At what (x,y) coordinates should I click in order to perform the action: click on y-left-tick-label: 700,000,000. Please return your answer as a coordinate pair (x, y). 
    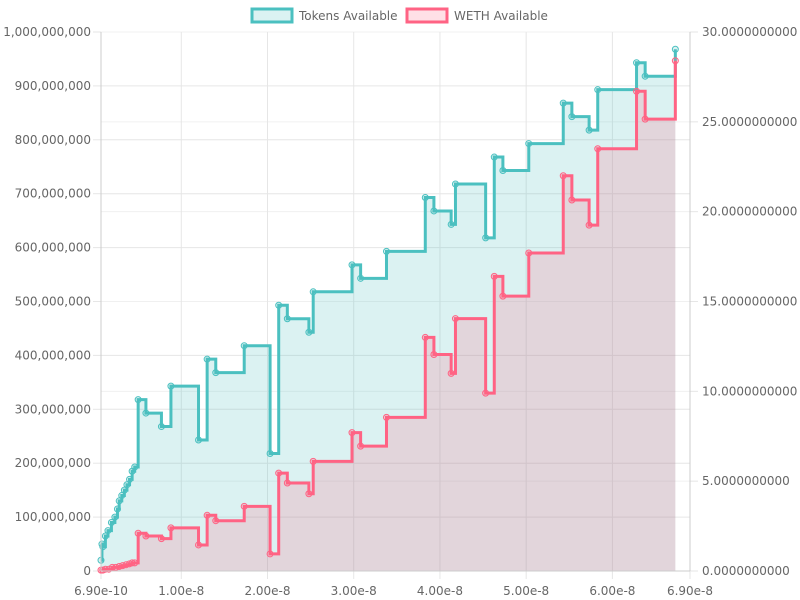
    Looking at the image, I should click on (53, 194).